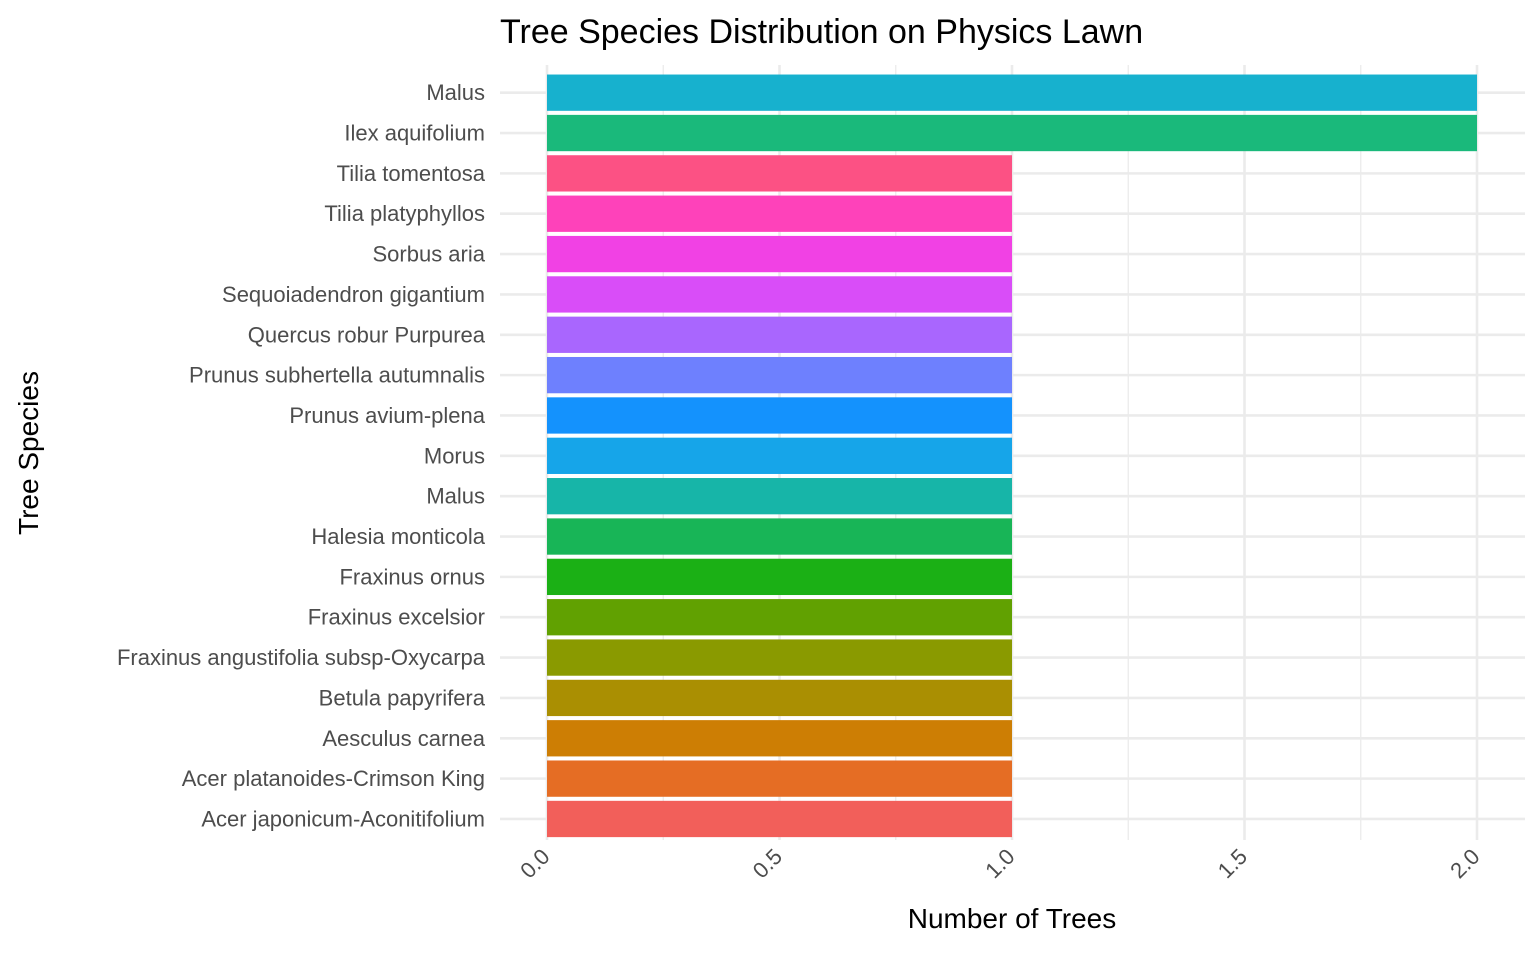 The width and height of the screenshot is (1540, 956). Describe the element at coordinates (343, 818) in the screenshot. I see `y-tick-label: Acer japonicum-Aconitifolium` at that location.